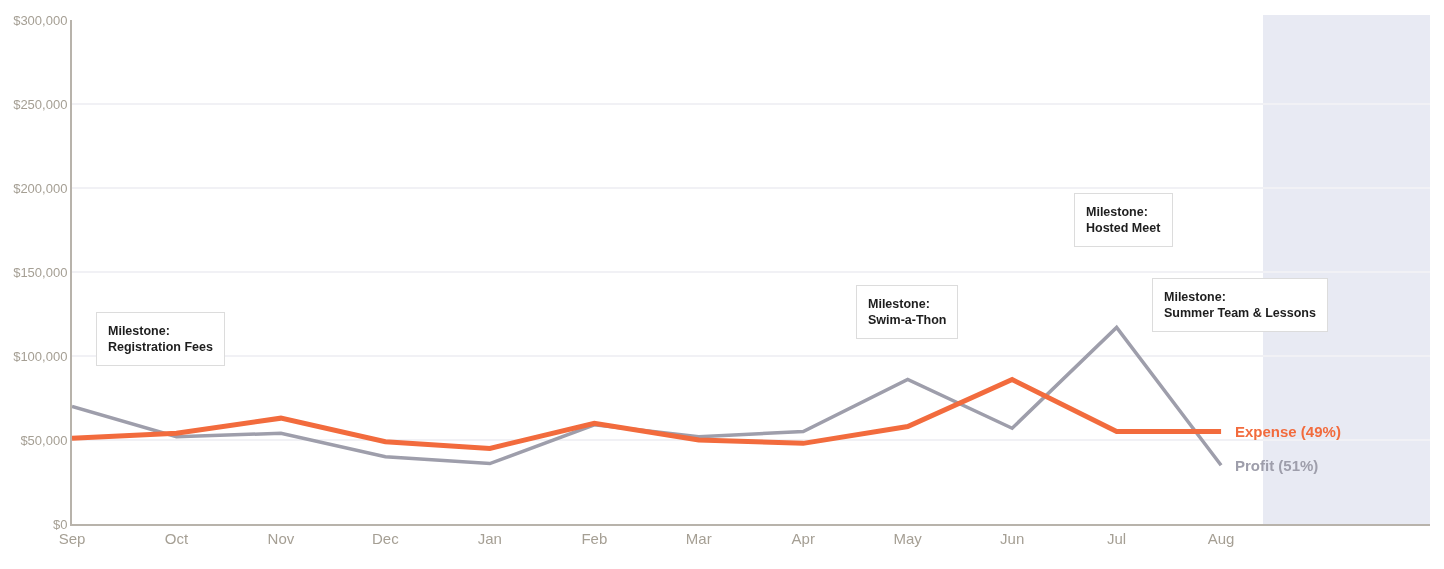 Image resolution: width=1444 pixels, height=569 pixels. I want to click on y-tick-label: $100,000, so click(40, 356).